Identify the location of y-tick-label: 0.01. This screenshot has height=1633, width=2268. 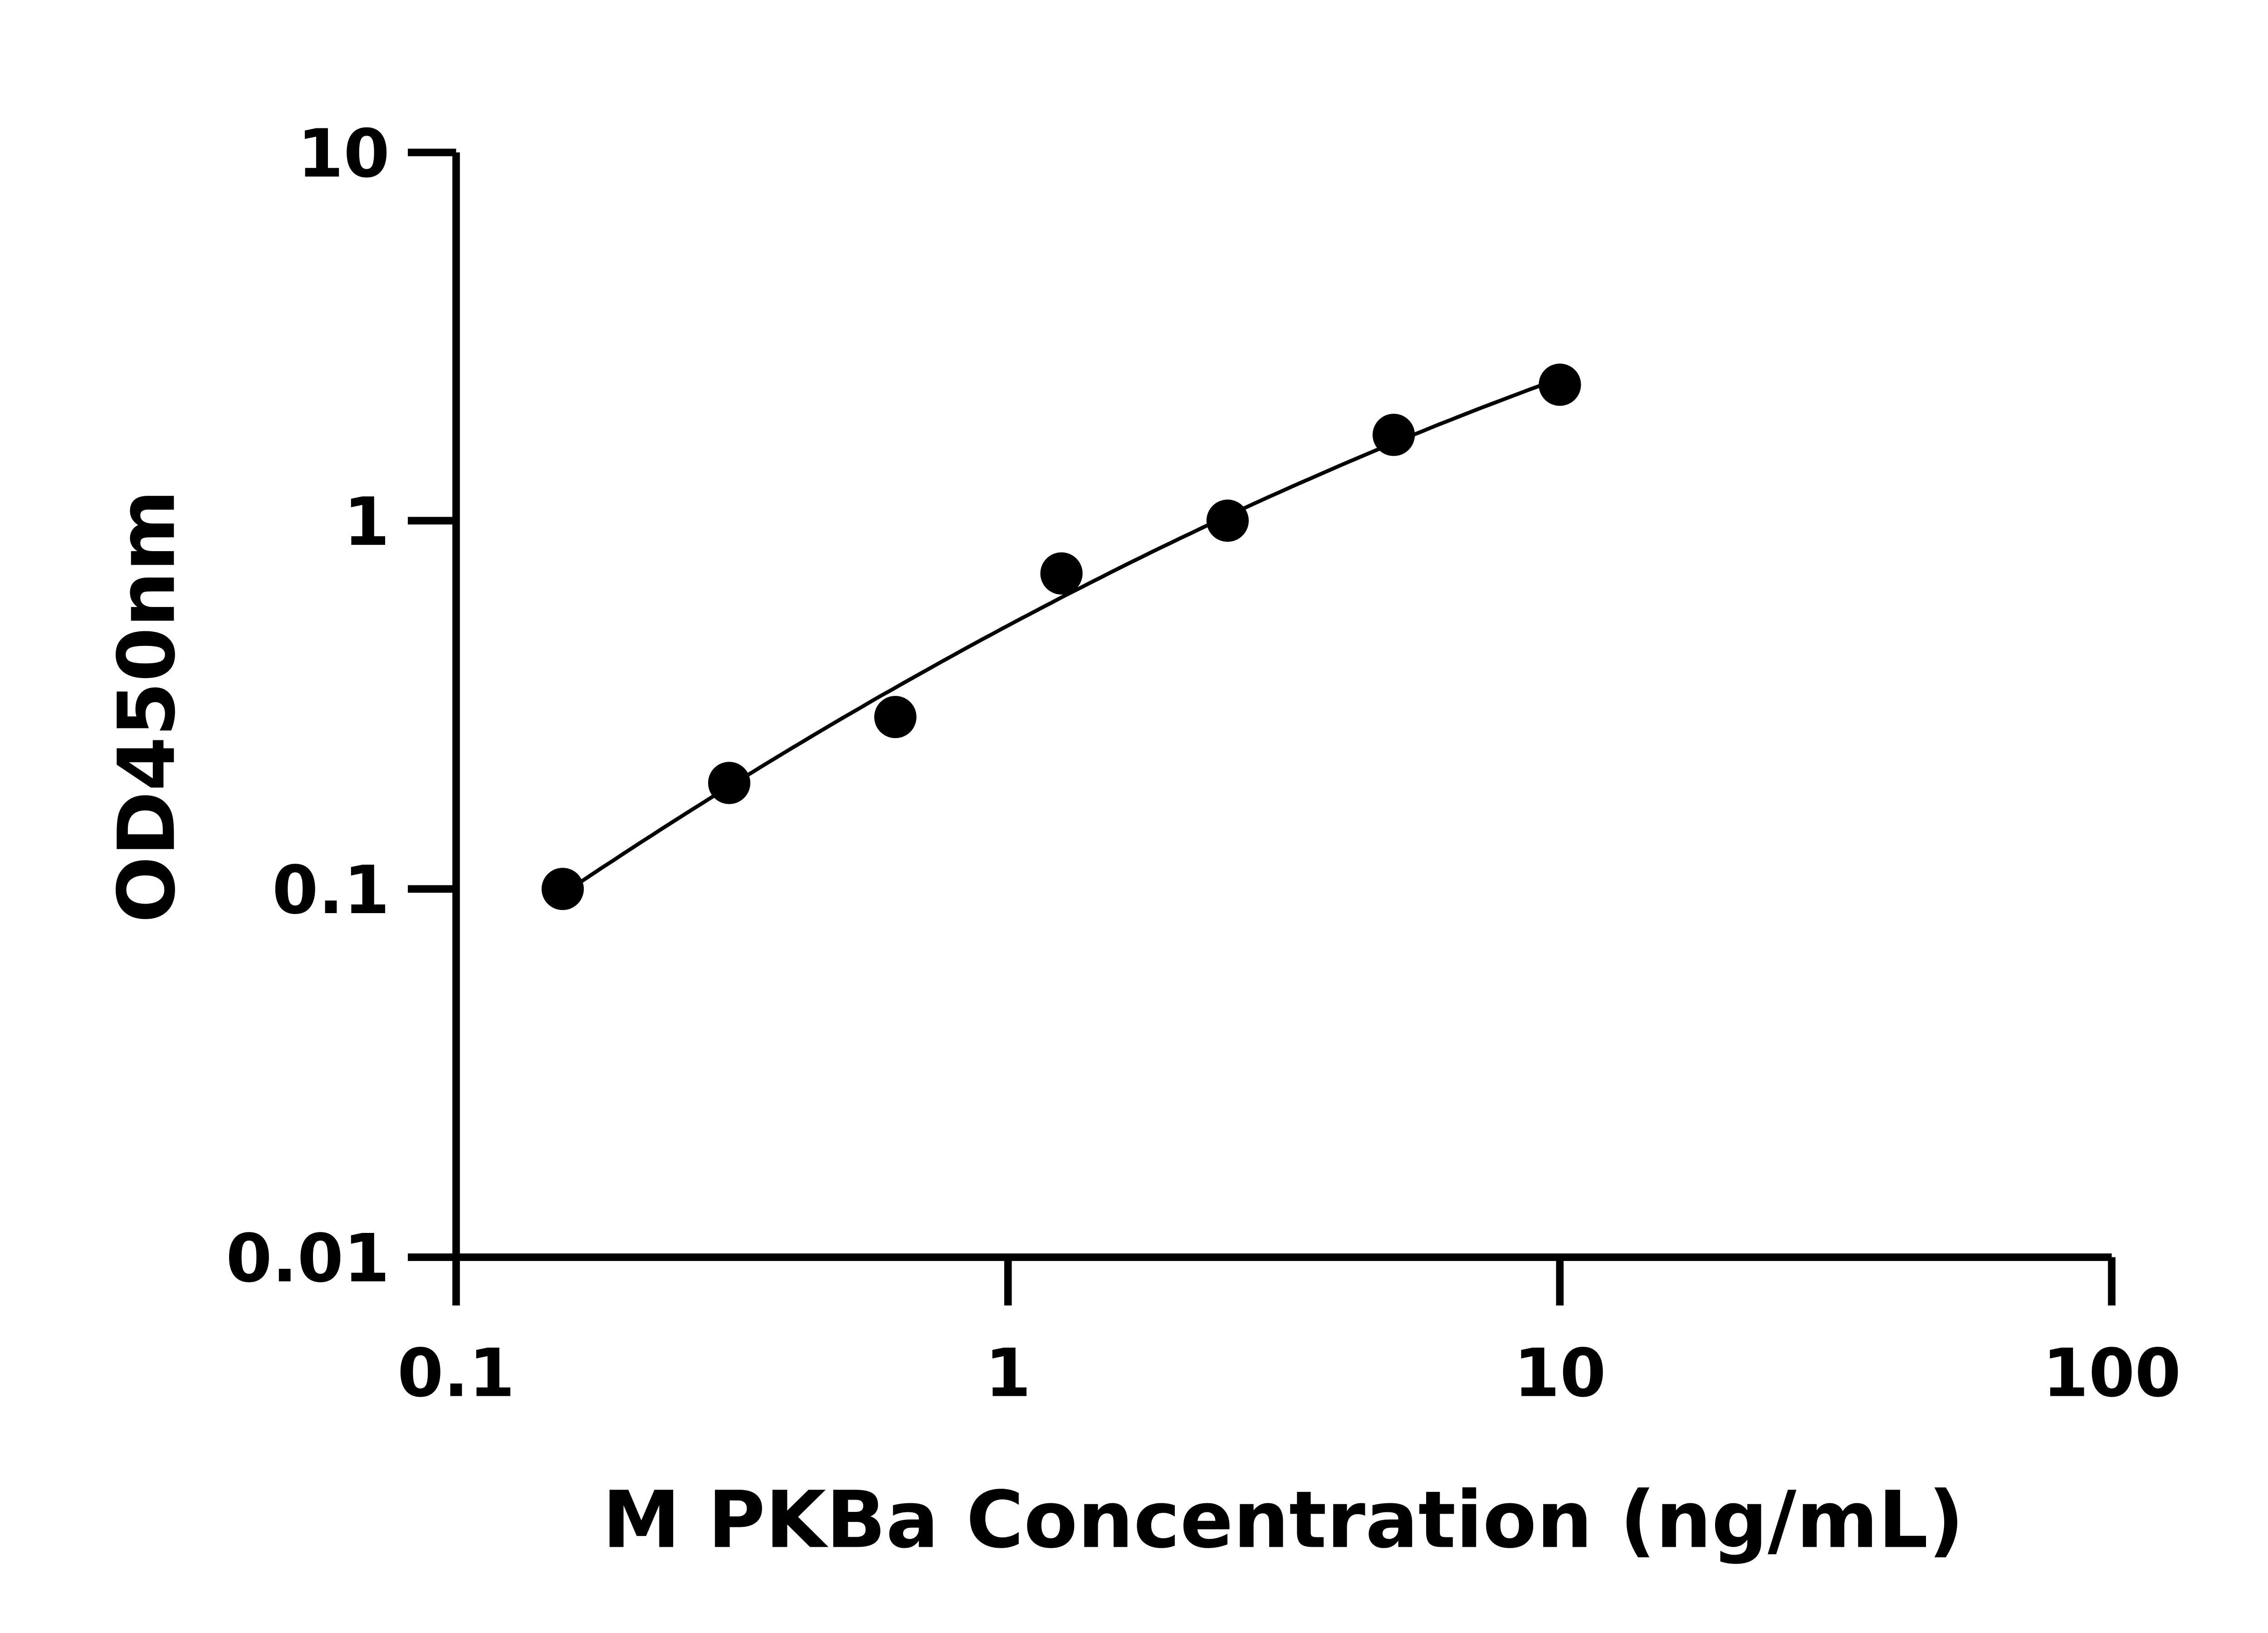
(308, 1258).